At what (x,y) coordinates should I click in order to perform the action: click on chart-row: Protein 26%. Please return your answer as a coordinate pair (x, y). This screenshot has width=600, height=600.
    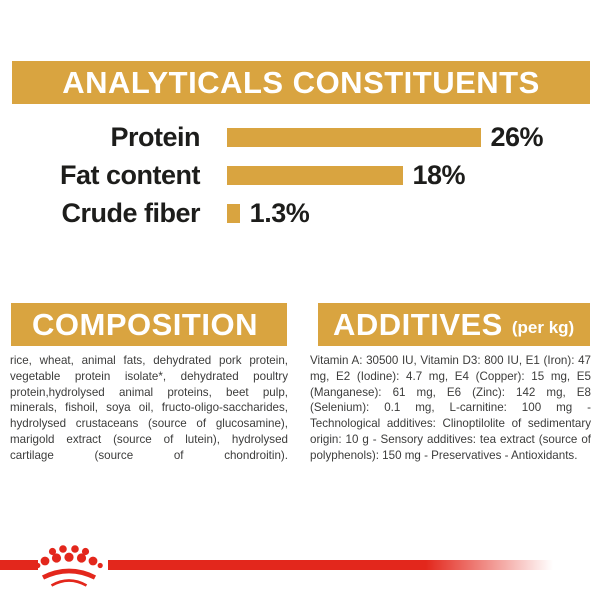
    Looking at the image, I should click on (300, 137).